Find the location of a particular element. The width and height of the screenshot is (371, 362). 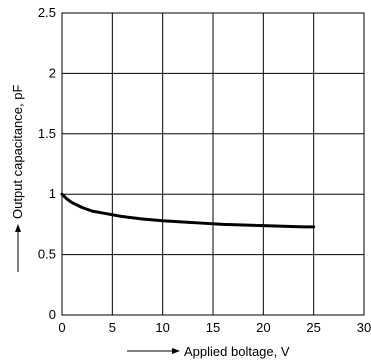

y-tick-labels: 0 0.5 1 1.5 2 2.5 is located at coordinates (47, 163).